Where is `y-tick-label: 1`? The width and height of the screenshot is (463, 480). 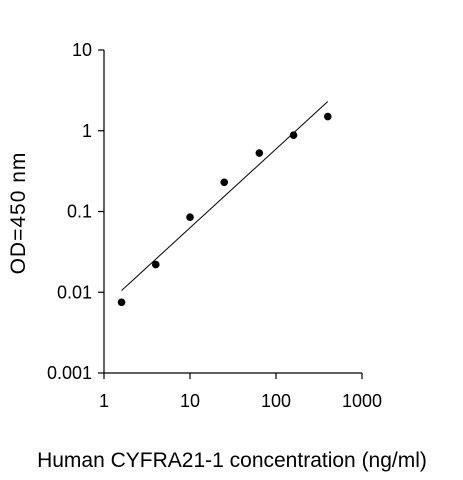
y-tick-label: 1 is located at coordinates (87, 131).